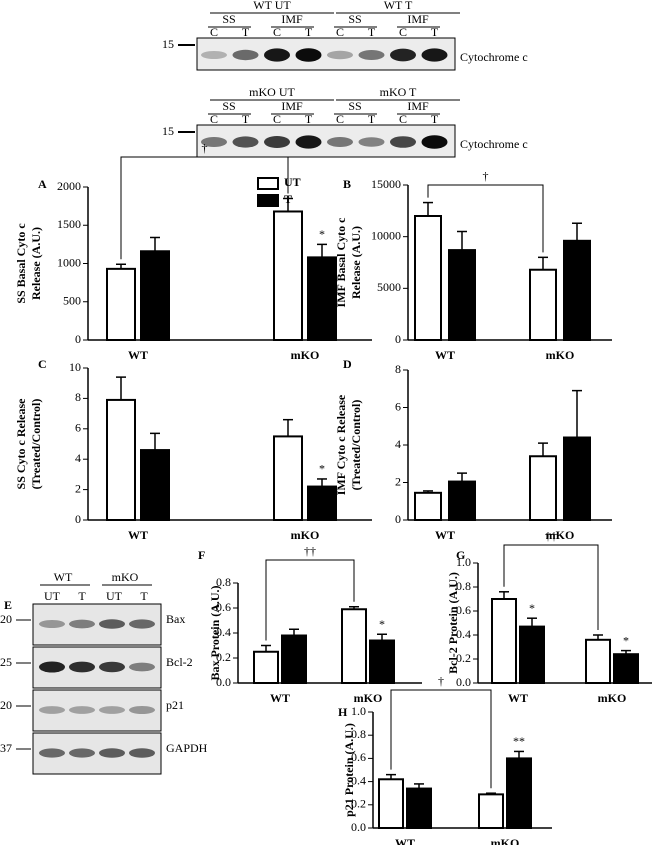 The height and width of the screenshot is (845, 660). I want to click on y-tick-label: 10000, so click(386, 235).